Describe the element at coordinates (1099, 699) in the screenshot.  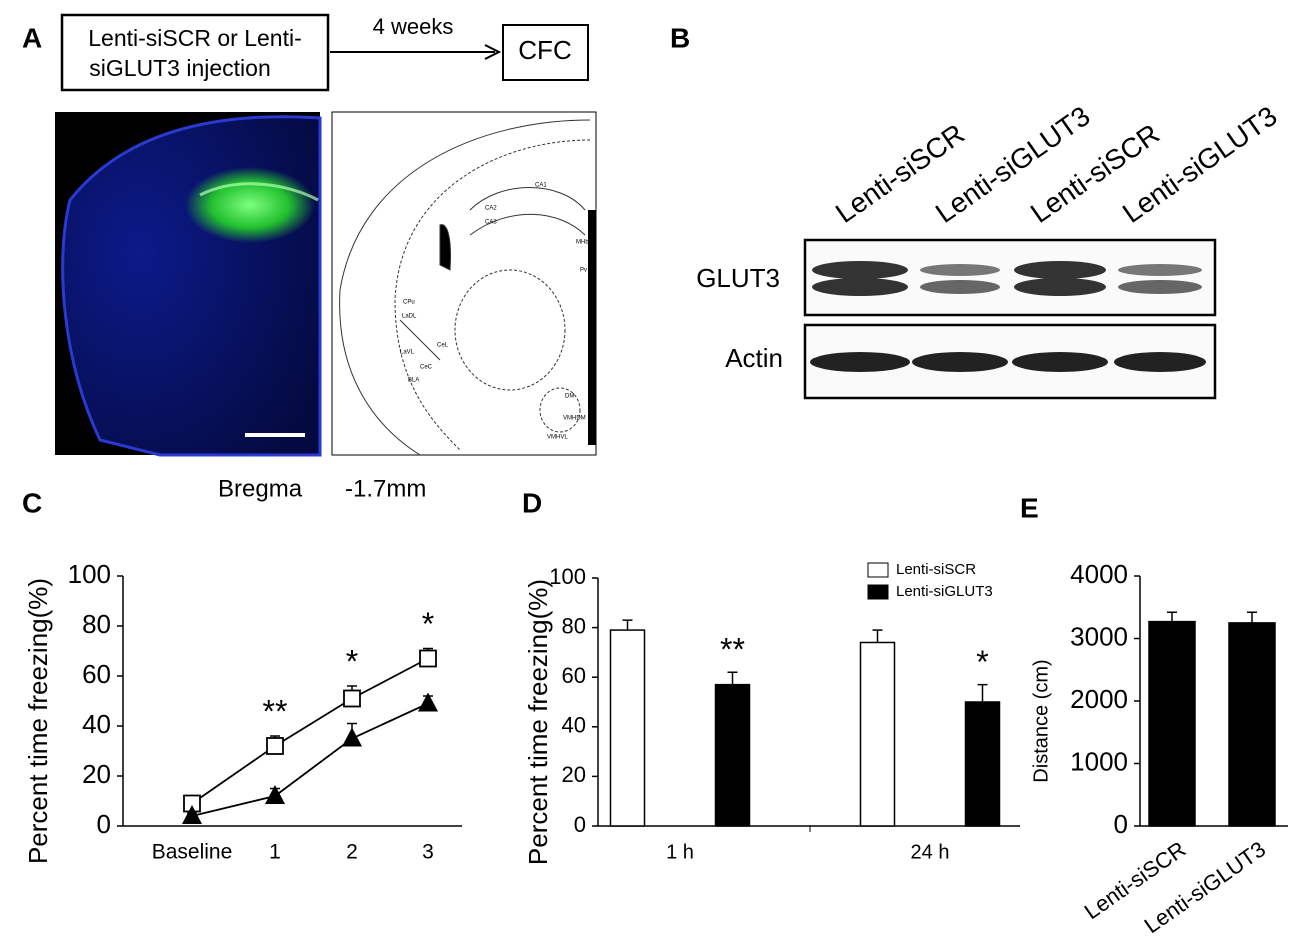
I see `y-tick-label: 2000` at that location.